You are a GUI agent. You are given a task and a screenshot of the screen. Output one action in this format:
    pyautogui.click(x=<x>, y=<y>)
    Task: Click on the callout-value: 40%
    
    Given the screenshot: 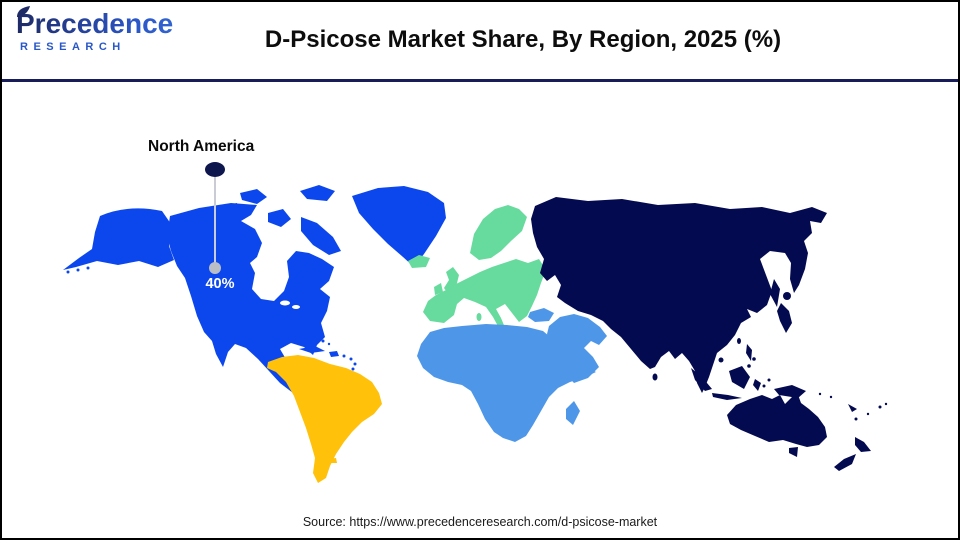 What is the action you would take?
    pyautogui.click(x=220, y=284)
    